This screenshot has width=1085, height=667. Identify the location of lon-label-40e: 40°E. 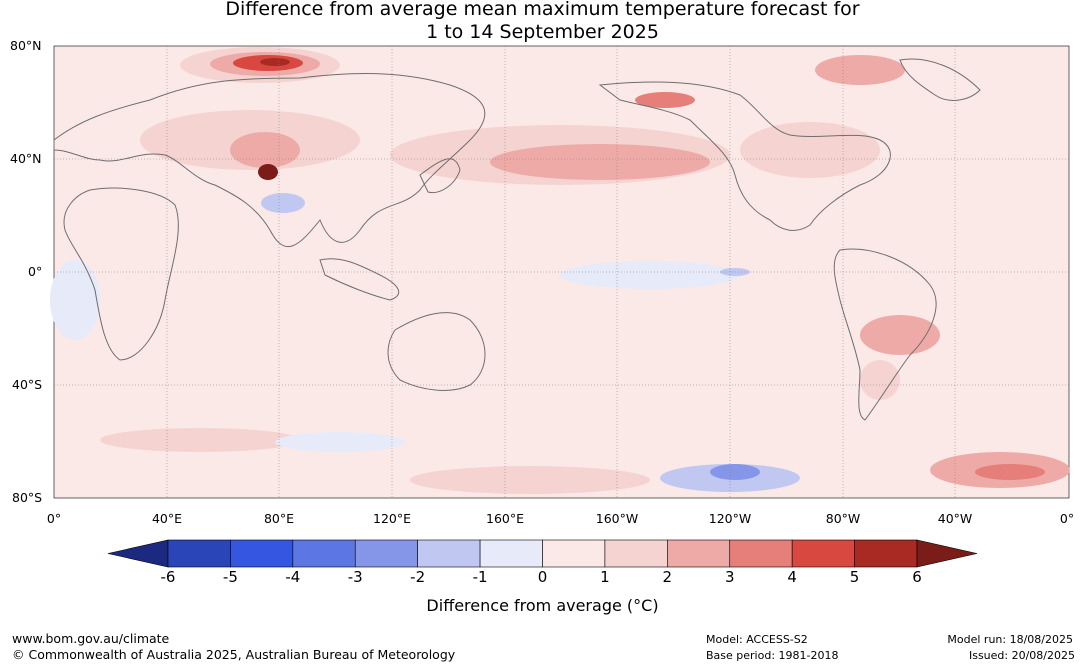
(167, 518).